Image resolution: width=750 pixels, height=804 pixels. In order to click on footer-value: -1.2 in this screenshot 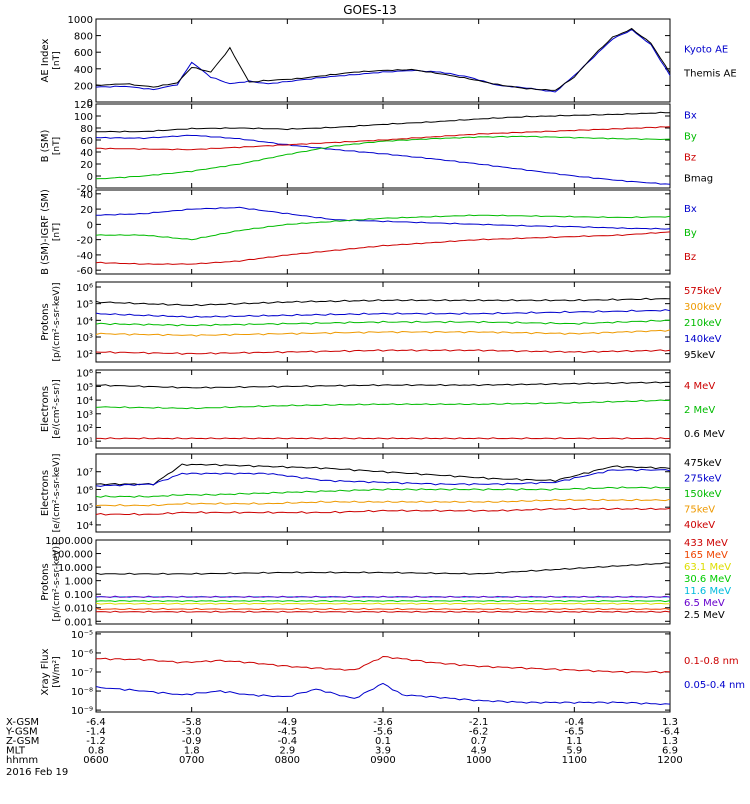, I will do `click(96, 741)`.